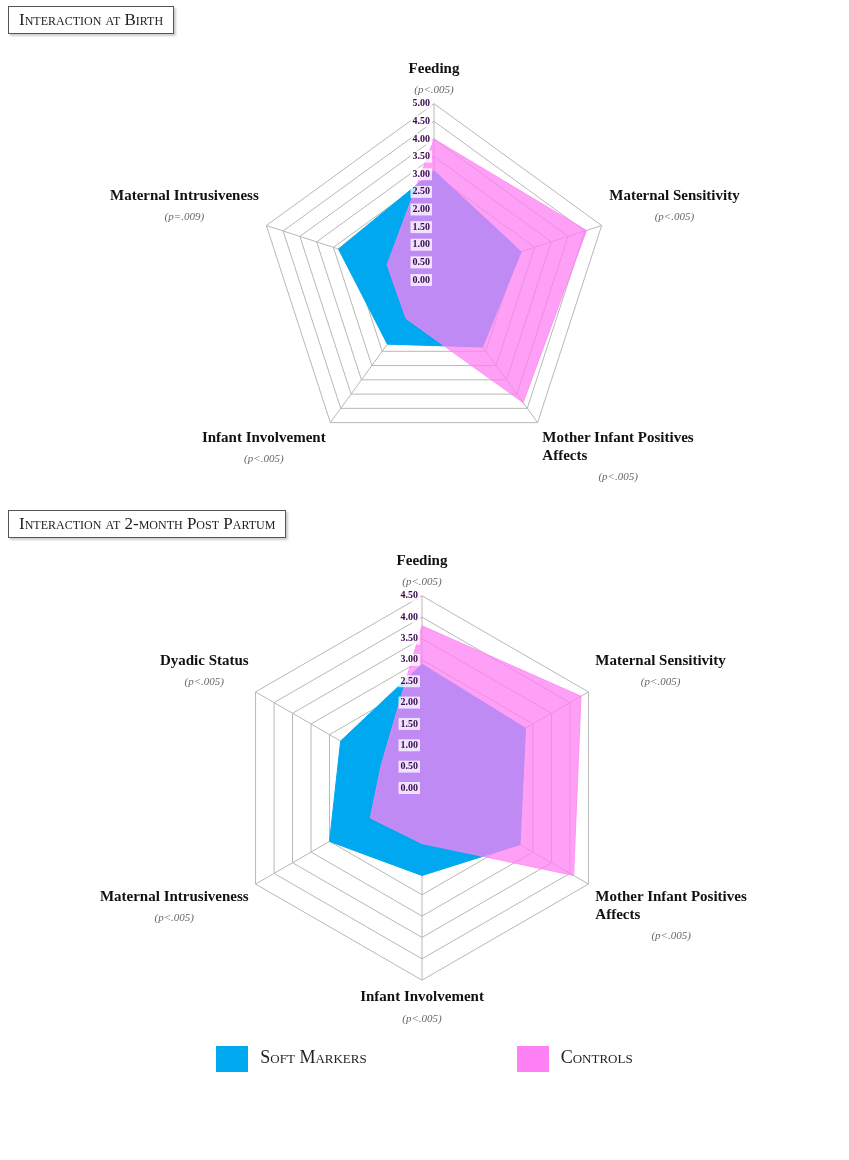  I want to click on text: (p=.009), so click(184, 216).